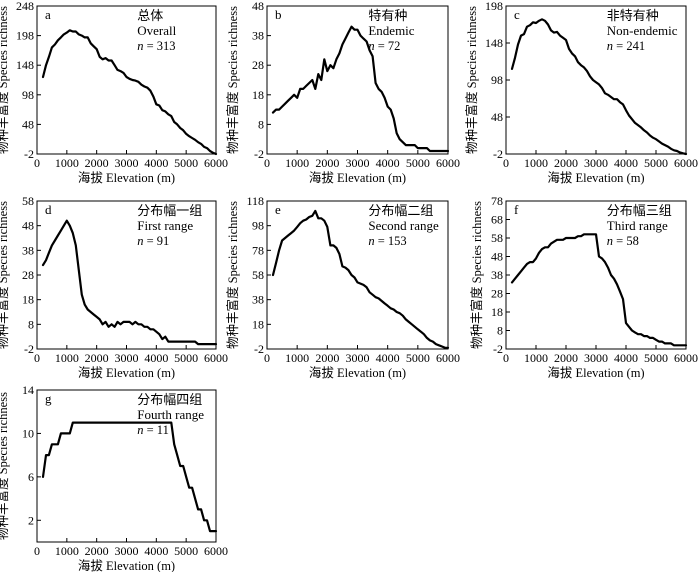  I want to click on y-tick-label: 28, so click(497, 294).